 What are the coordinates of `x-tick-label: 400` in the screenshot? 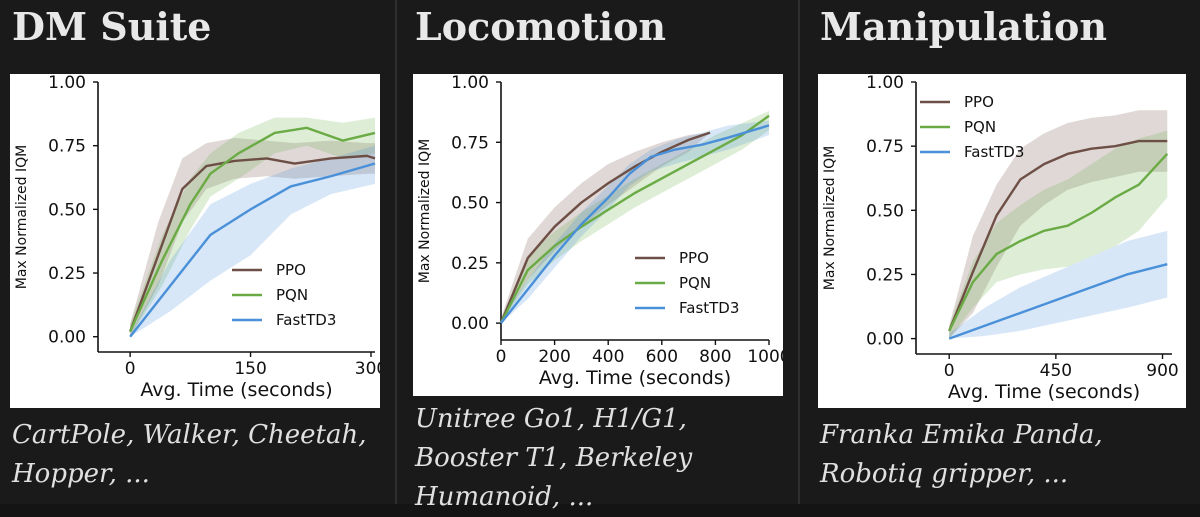 It's located at (608, 357).